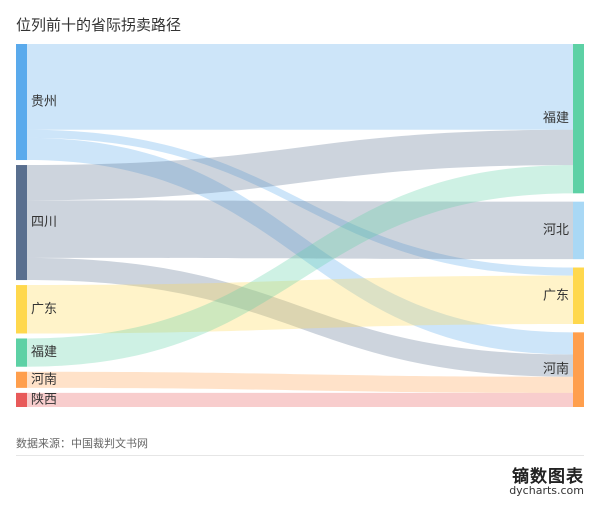 The image size is (600, 510). Describe the element at coordinates (21, 102) in the screenshot. I see `source-node-贵州` at that location.